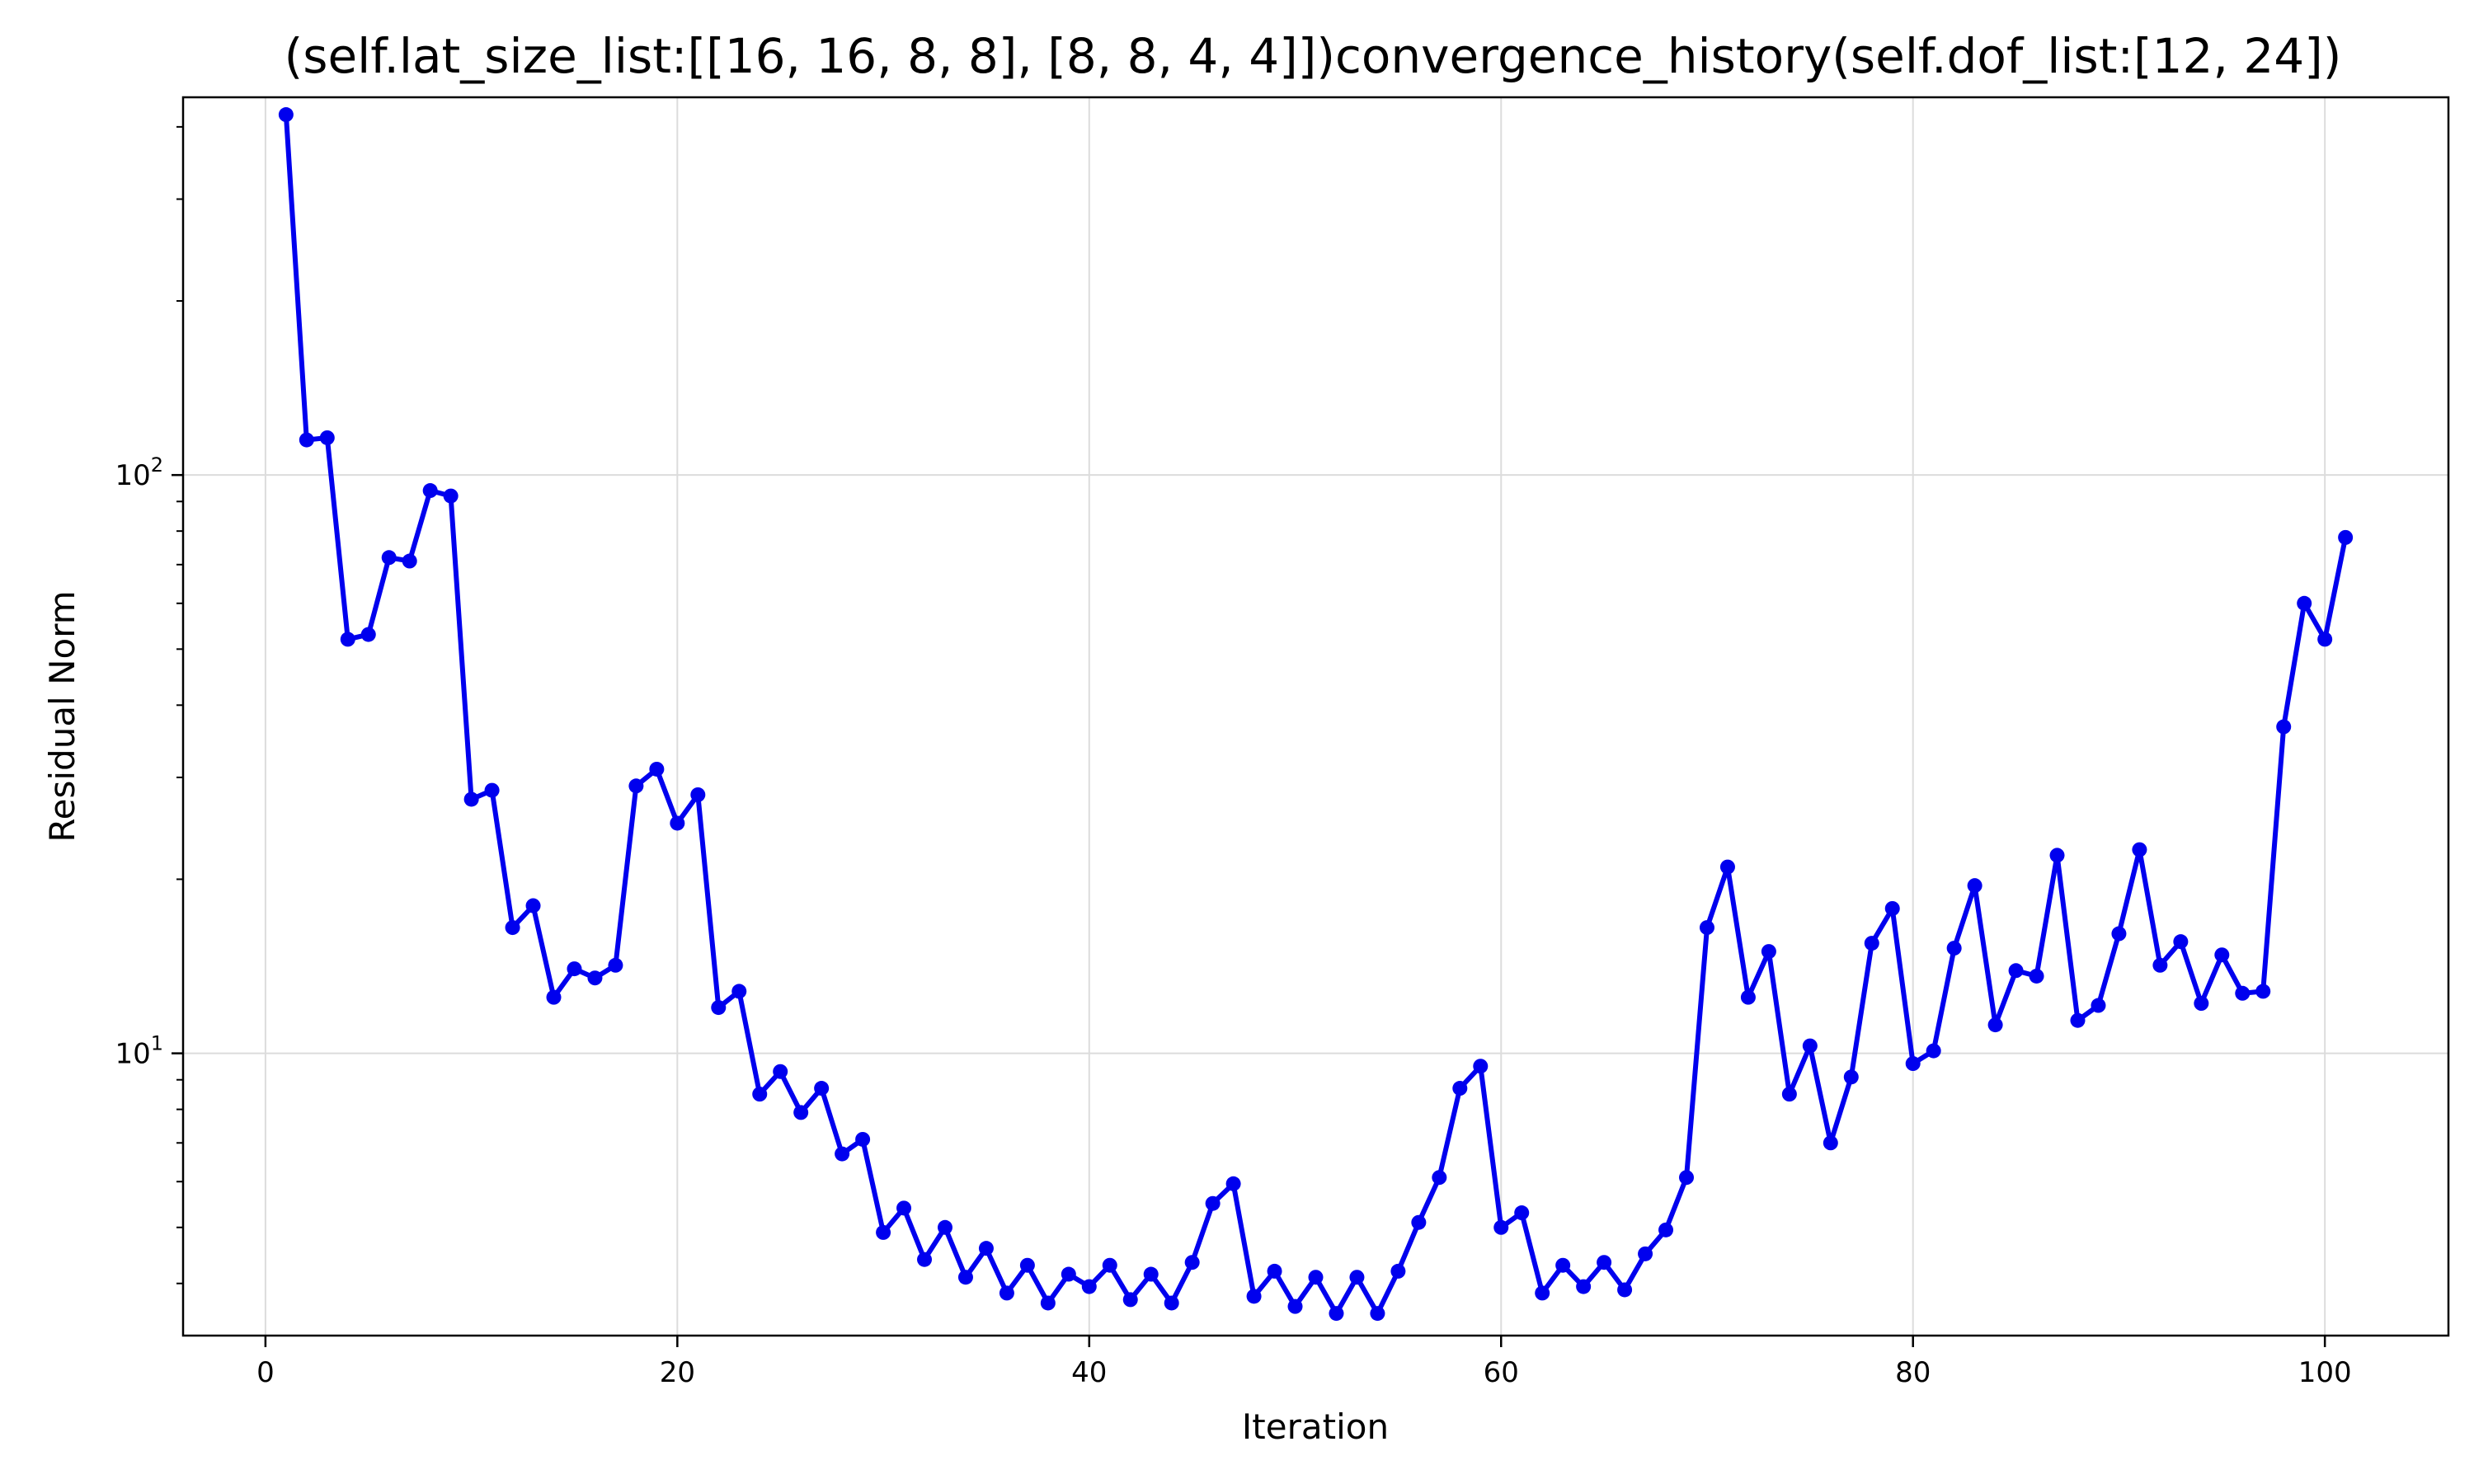 The width and height of the screenshot is (2474, 1484). What do you see at coordinates (2325, 1372) in the screenshot?
I see `x-tick-label: 100` at bounding box center [2325, 1372].